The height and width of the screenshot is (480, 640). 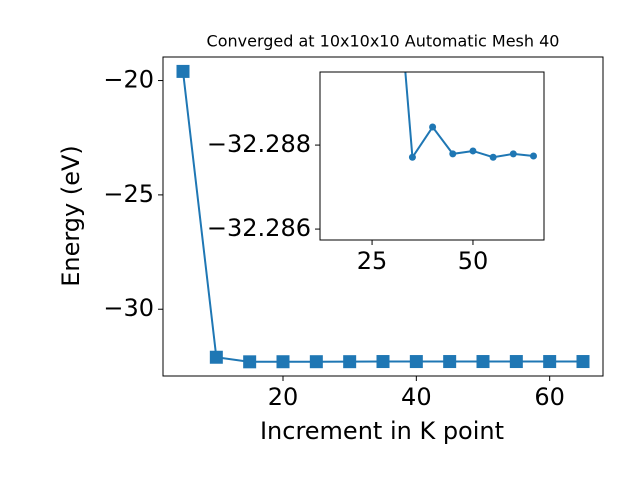 What do you see at coordinates (416, 397) in the screenshot?
I see `x-tick-label: 40` at bounding box center [416, 397].